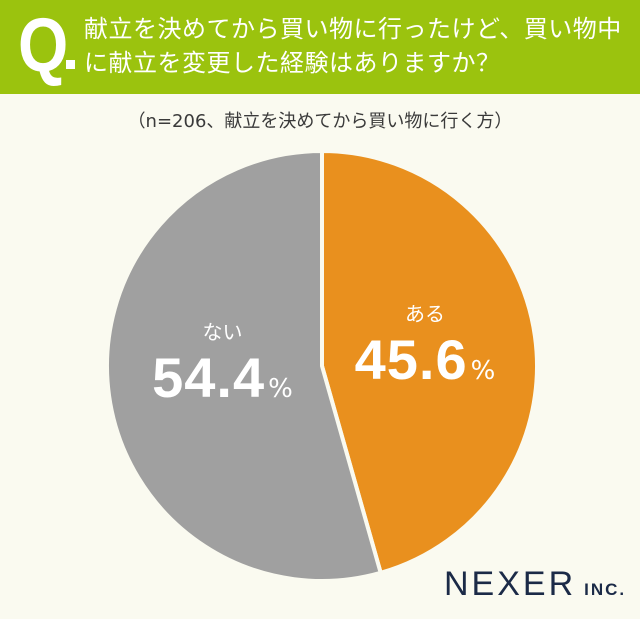 Image resolution: width=640 pixels, height=619 pixels. What do you see at coordinates (510, 584) in the screenshot?
I see `logo-name: NEXER` at bounding box center [510, 584].